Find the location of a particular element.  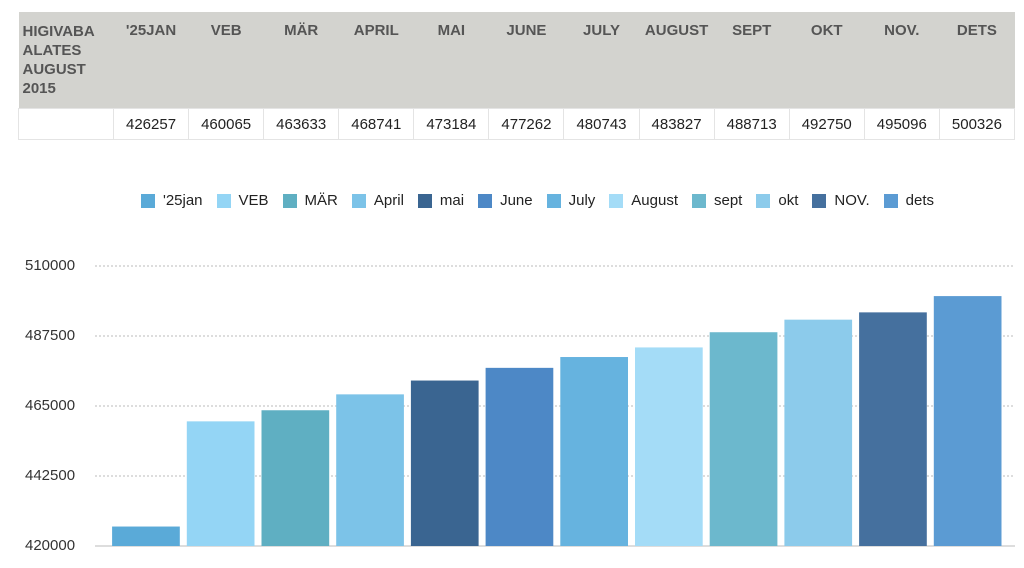

header-cell: AUGUST is located at coordinates (677, 60).